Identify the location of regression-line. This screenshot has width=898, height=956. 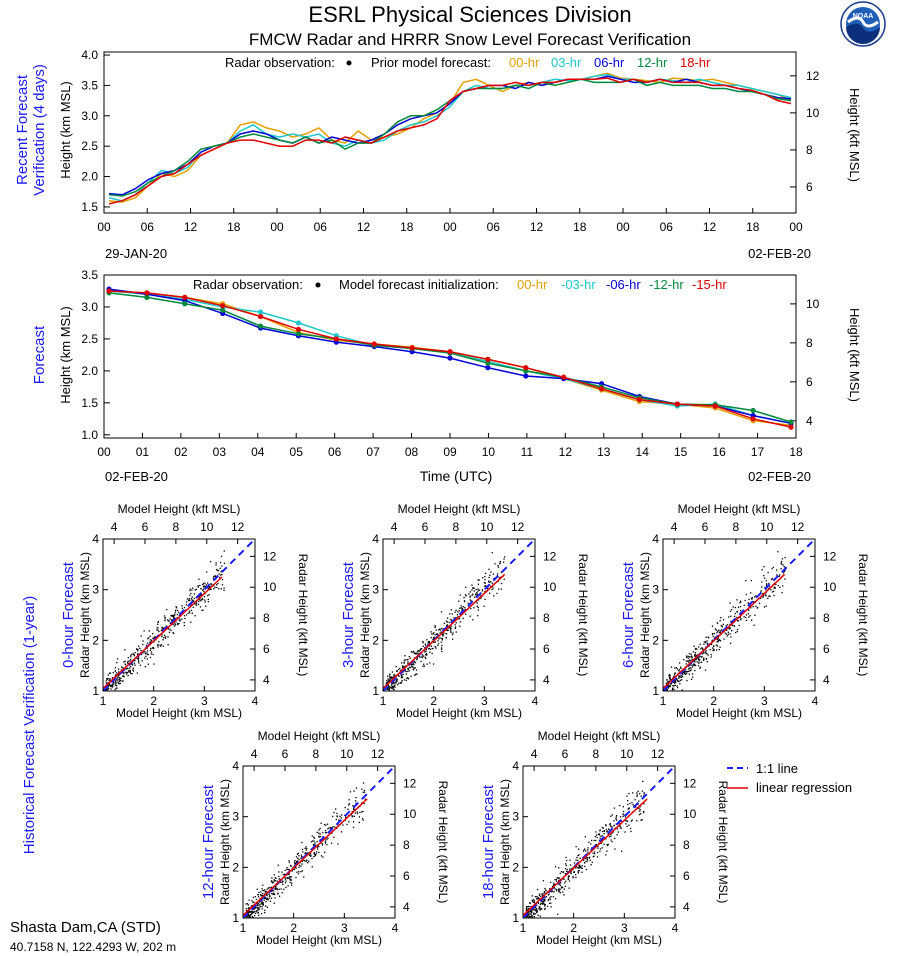
(585, 857).